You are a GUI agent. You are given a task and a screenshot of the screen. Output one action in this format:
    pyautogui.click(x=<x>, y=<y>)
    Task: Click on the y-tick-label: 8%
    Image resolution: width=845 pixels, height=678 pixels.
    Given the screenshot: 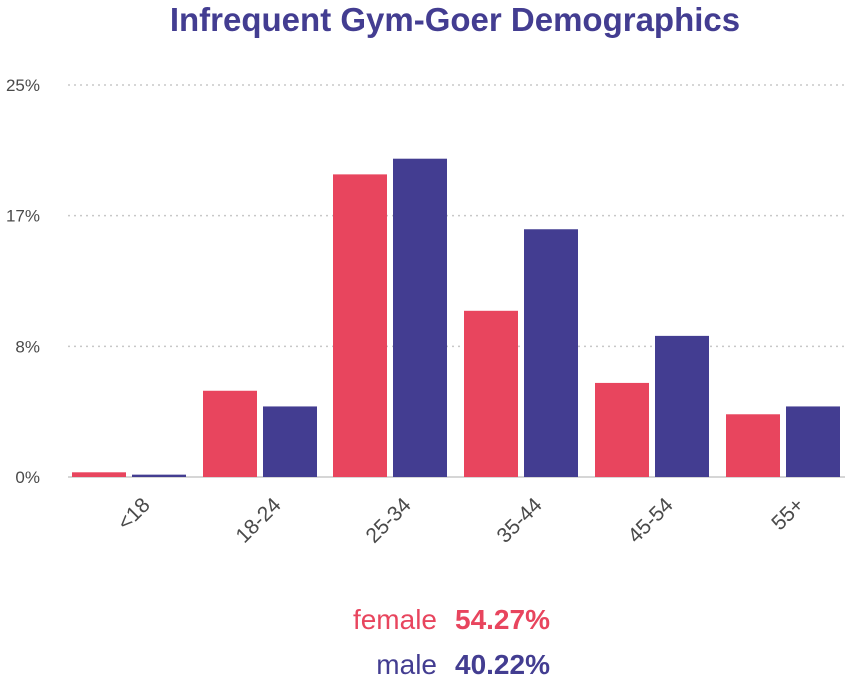 What is the action you would take?
    pyautogui.click(x=27, y=346)
    